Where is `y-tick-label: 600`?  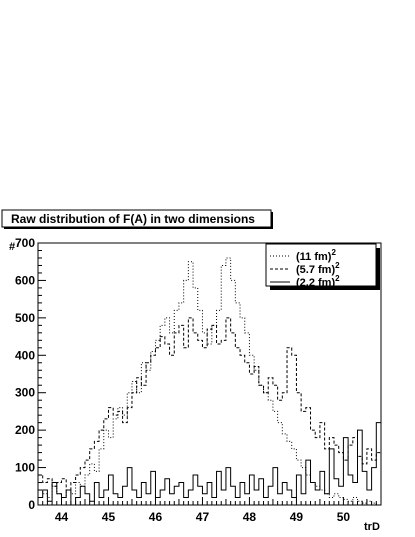
y-tick-label: 600 is located at coordinates (25, 280).